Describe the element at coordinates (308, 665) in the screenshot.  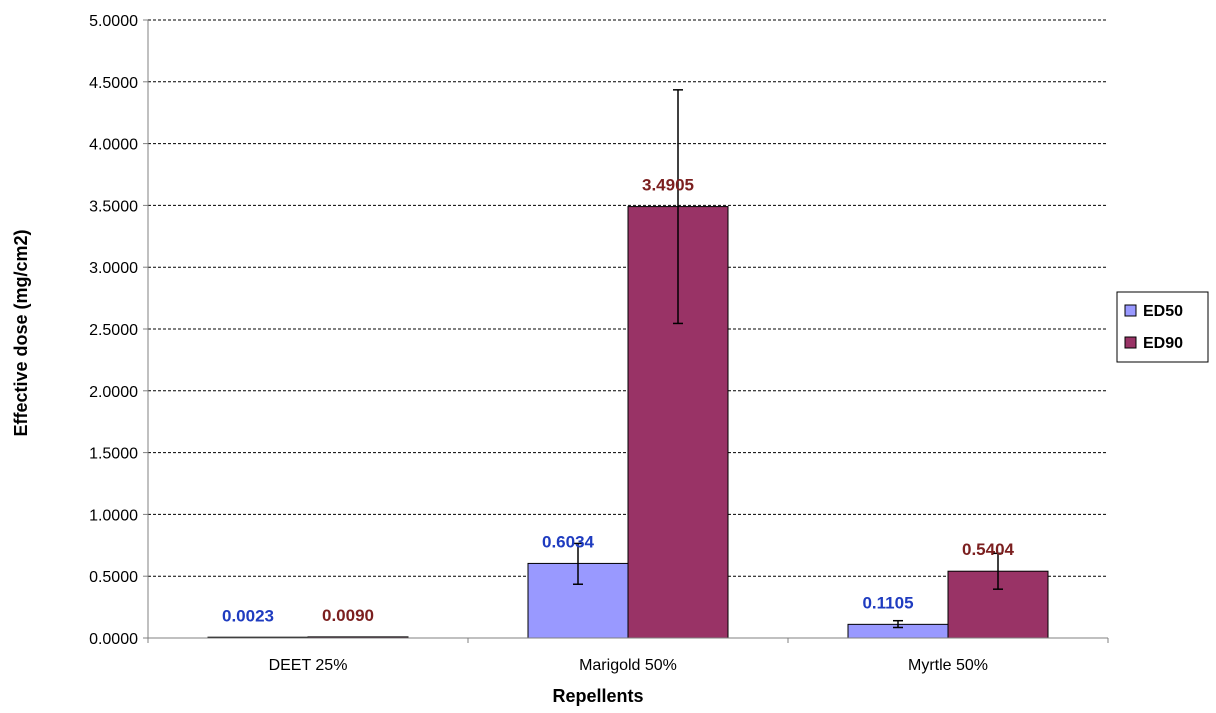
I see `x-tick-label: DEET 25%` at that location.